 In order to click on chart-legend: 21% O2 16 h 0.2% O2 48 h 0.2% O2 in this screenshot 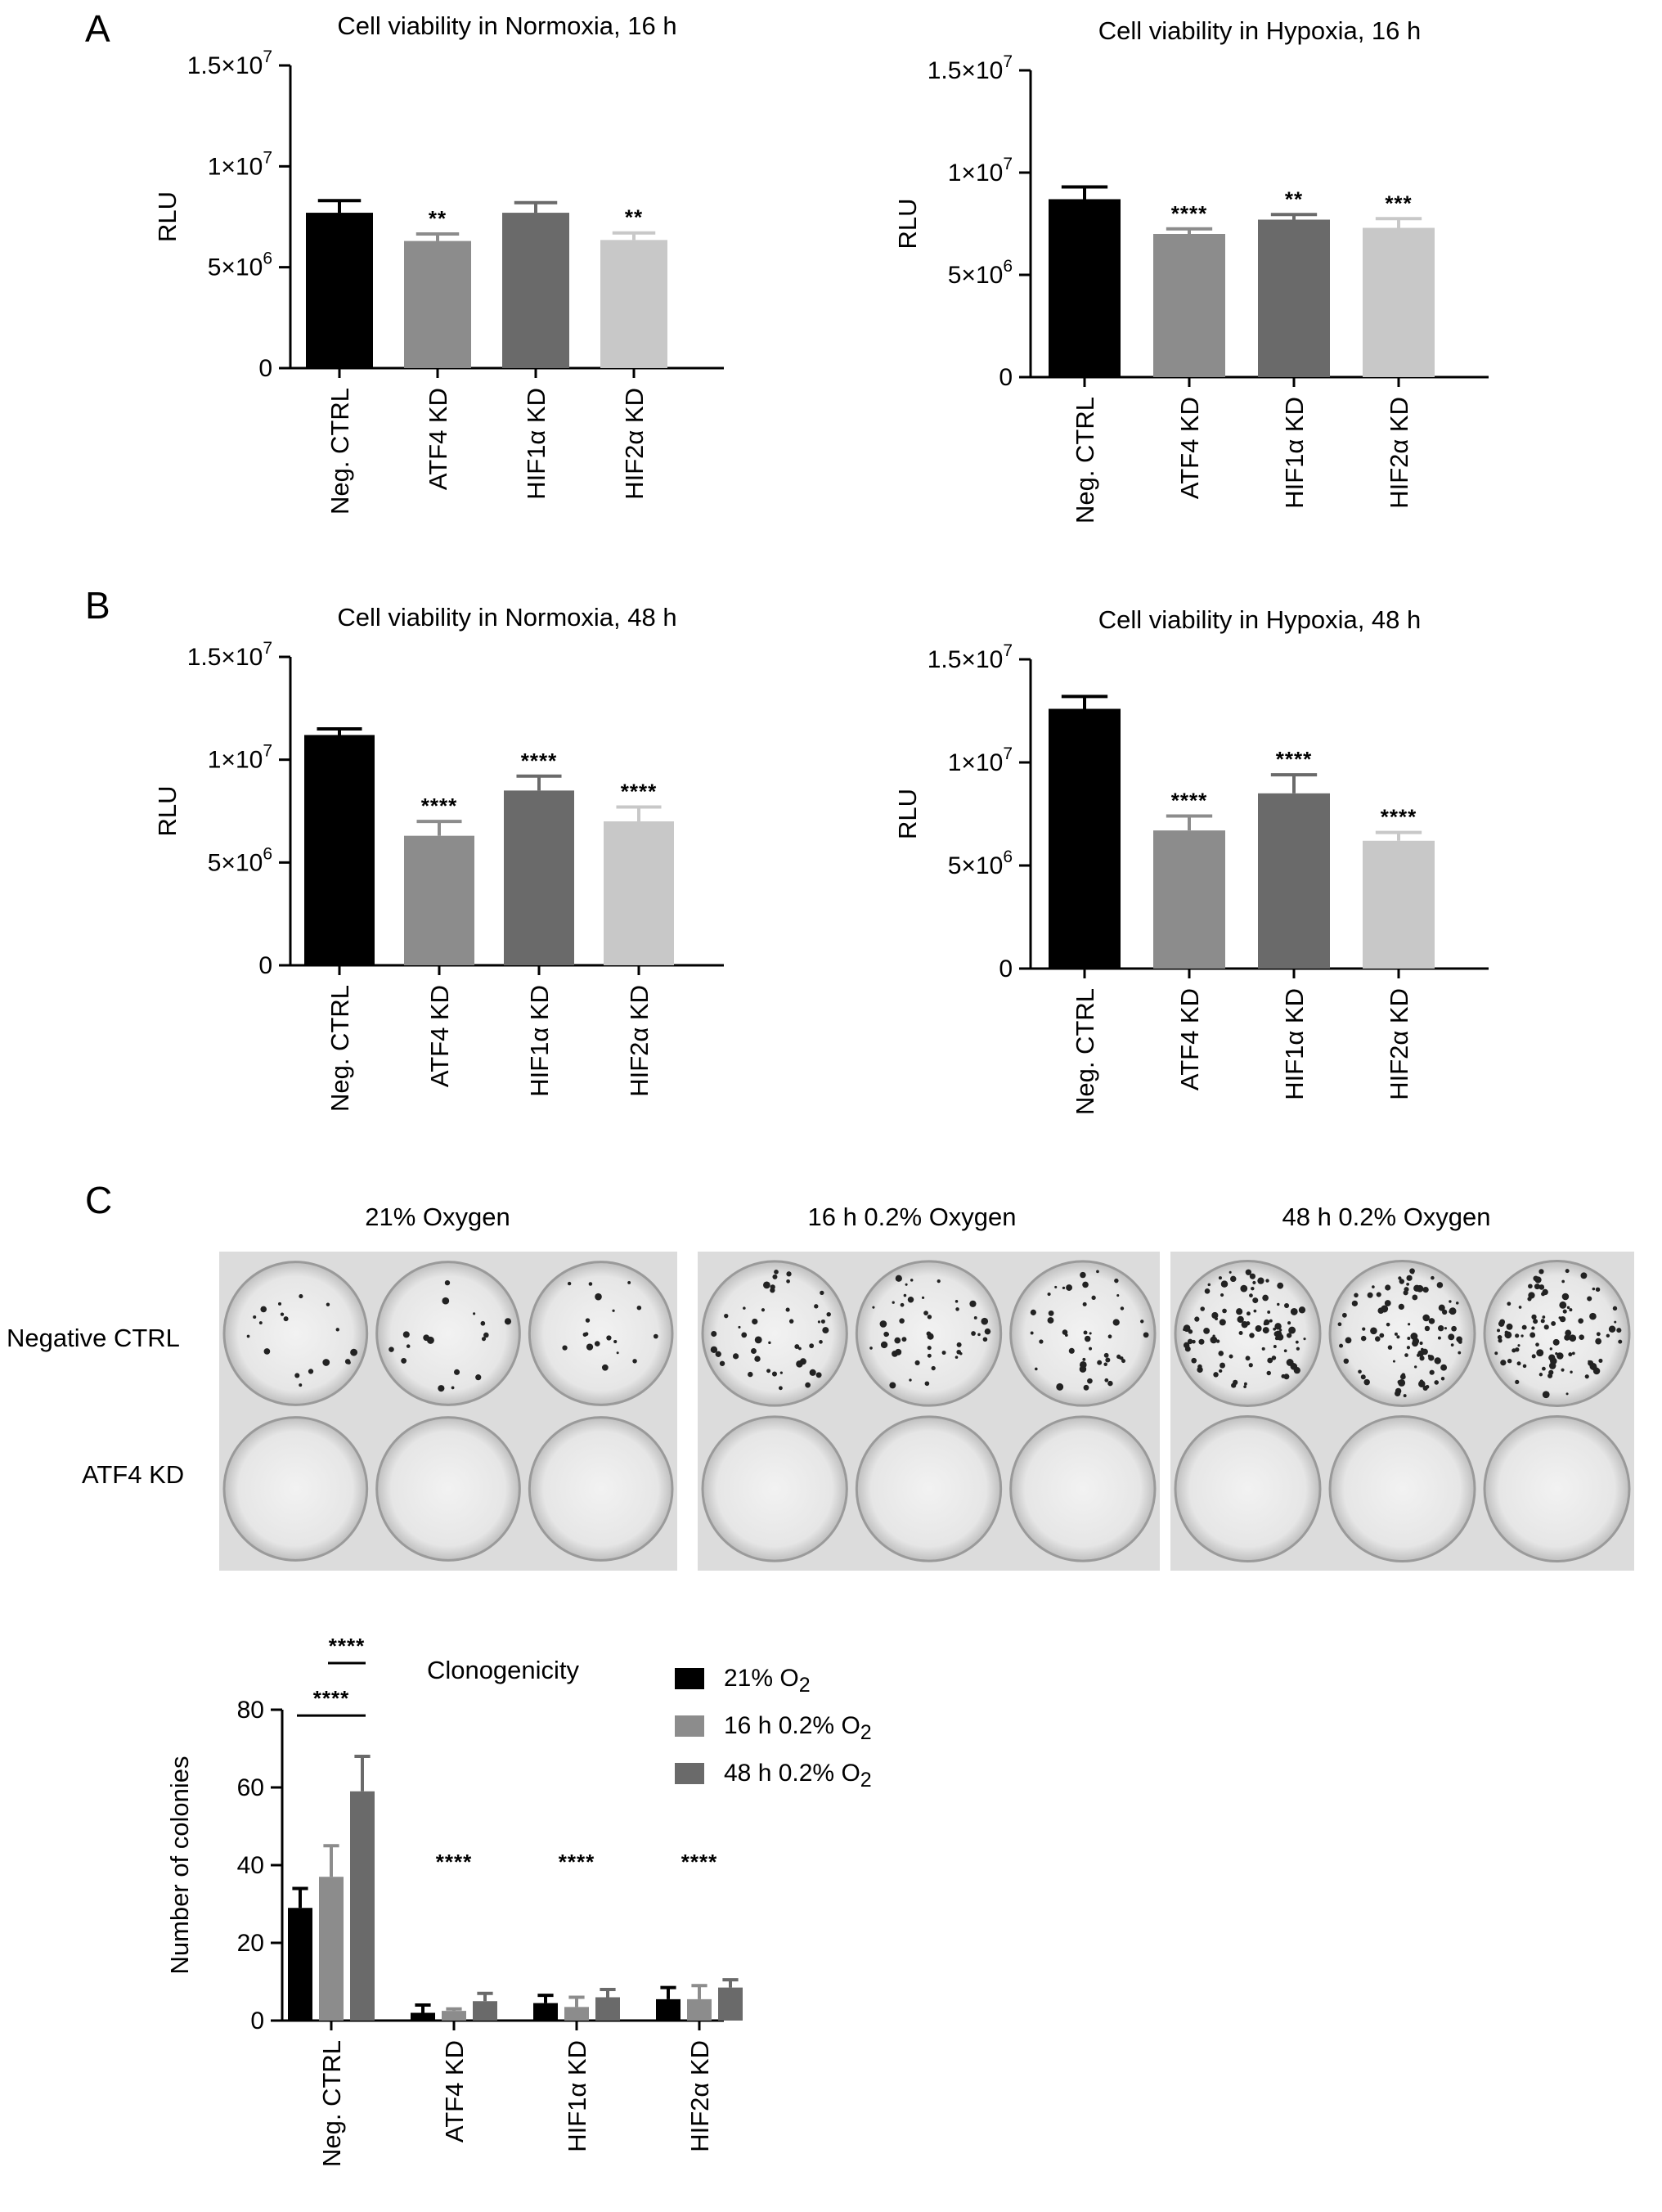, I will do `click(814, 1731)`.